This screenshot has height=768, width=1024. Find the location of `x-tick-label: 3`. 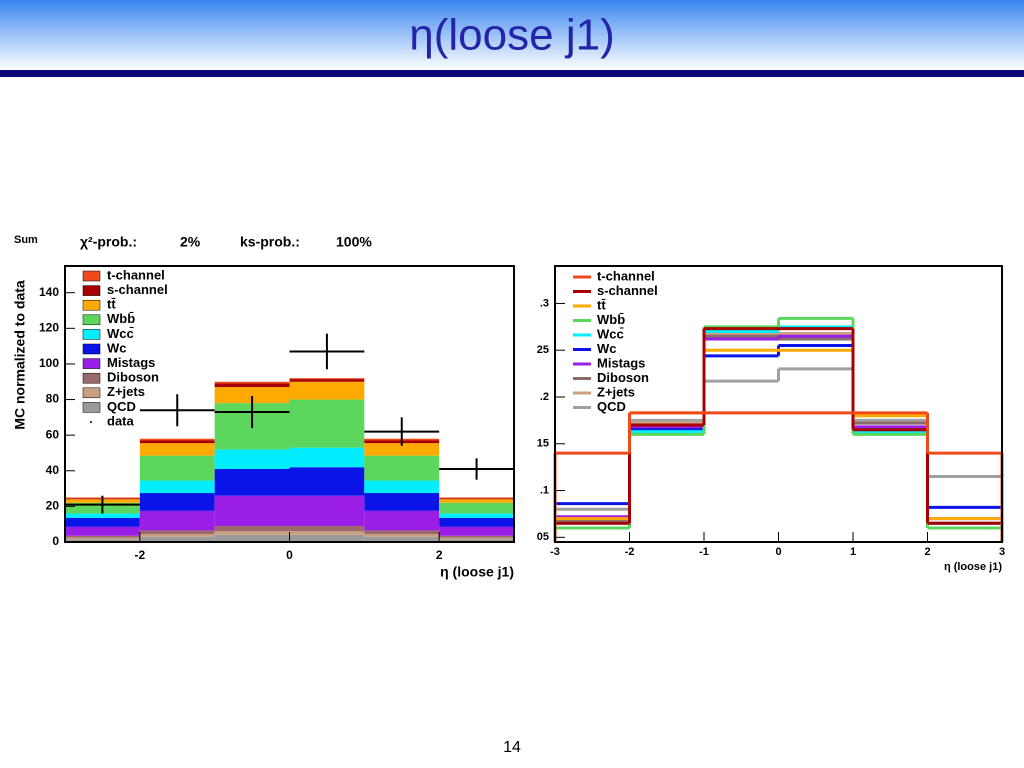

x-tick-label: 3 is located at coordinates (1002, 552).